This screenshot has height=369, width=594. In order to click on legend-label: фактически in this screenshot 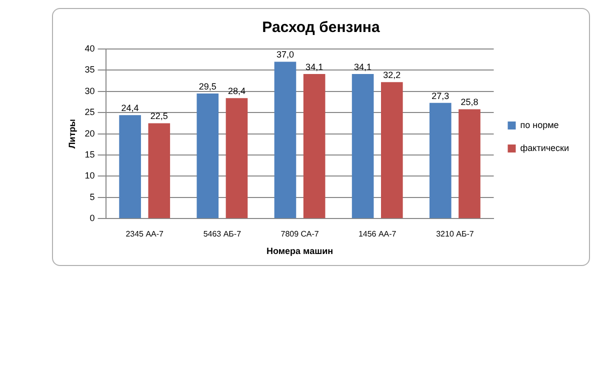, I will do `click(545, 147)`.